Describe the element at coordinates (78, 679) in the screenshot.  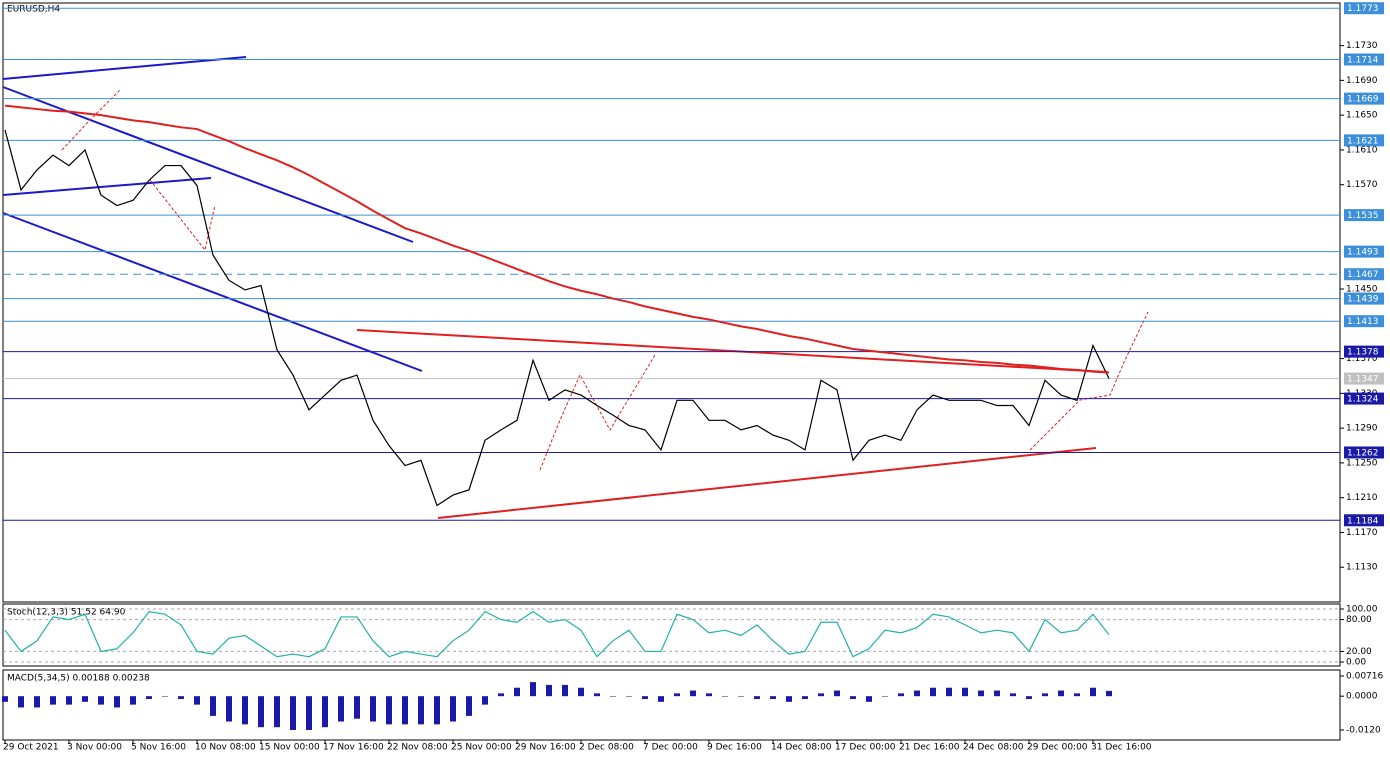
I see `indicator-label: MACD(5,34,5) 0.00188 0.00238` at that location.